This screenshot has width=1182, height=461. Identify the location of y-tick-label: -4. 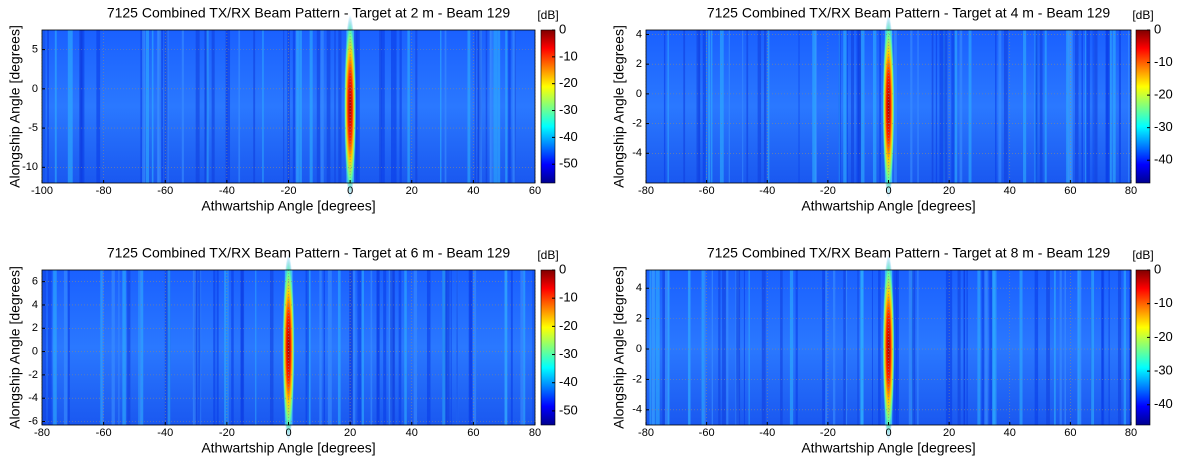
(637, 410).